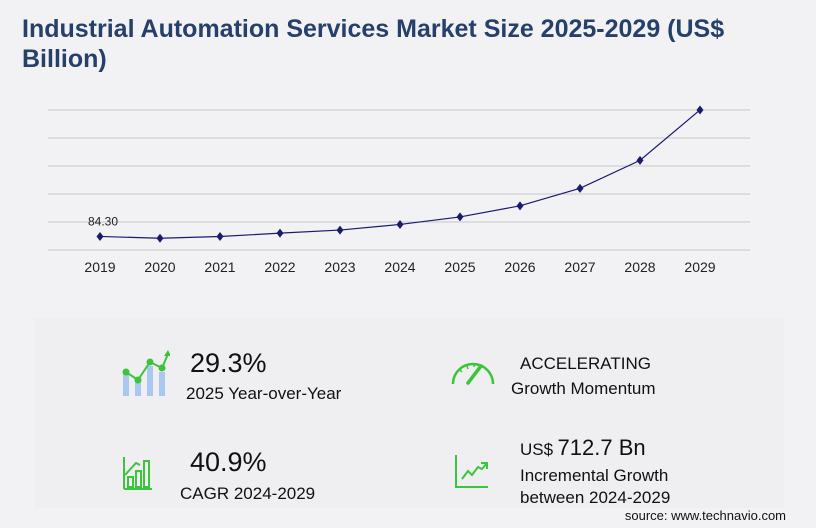  Describe the element at coordinates (228, 363) in the screenshot. I see `yoy-value: 29.3%` at that location.